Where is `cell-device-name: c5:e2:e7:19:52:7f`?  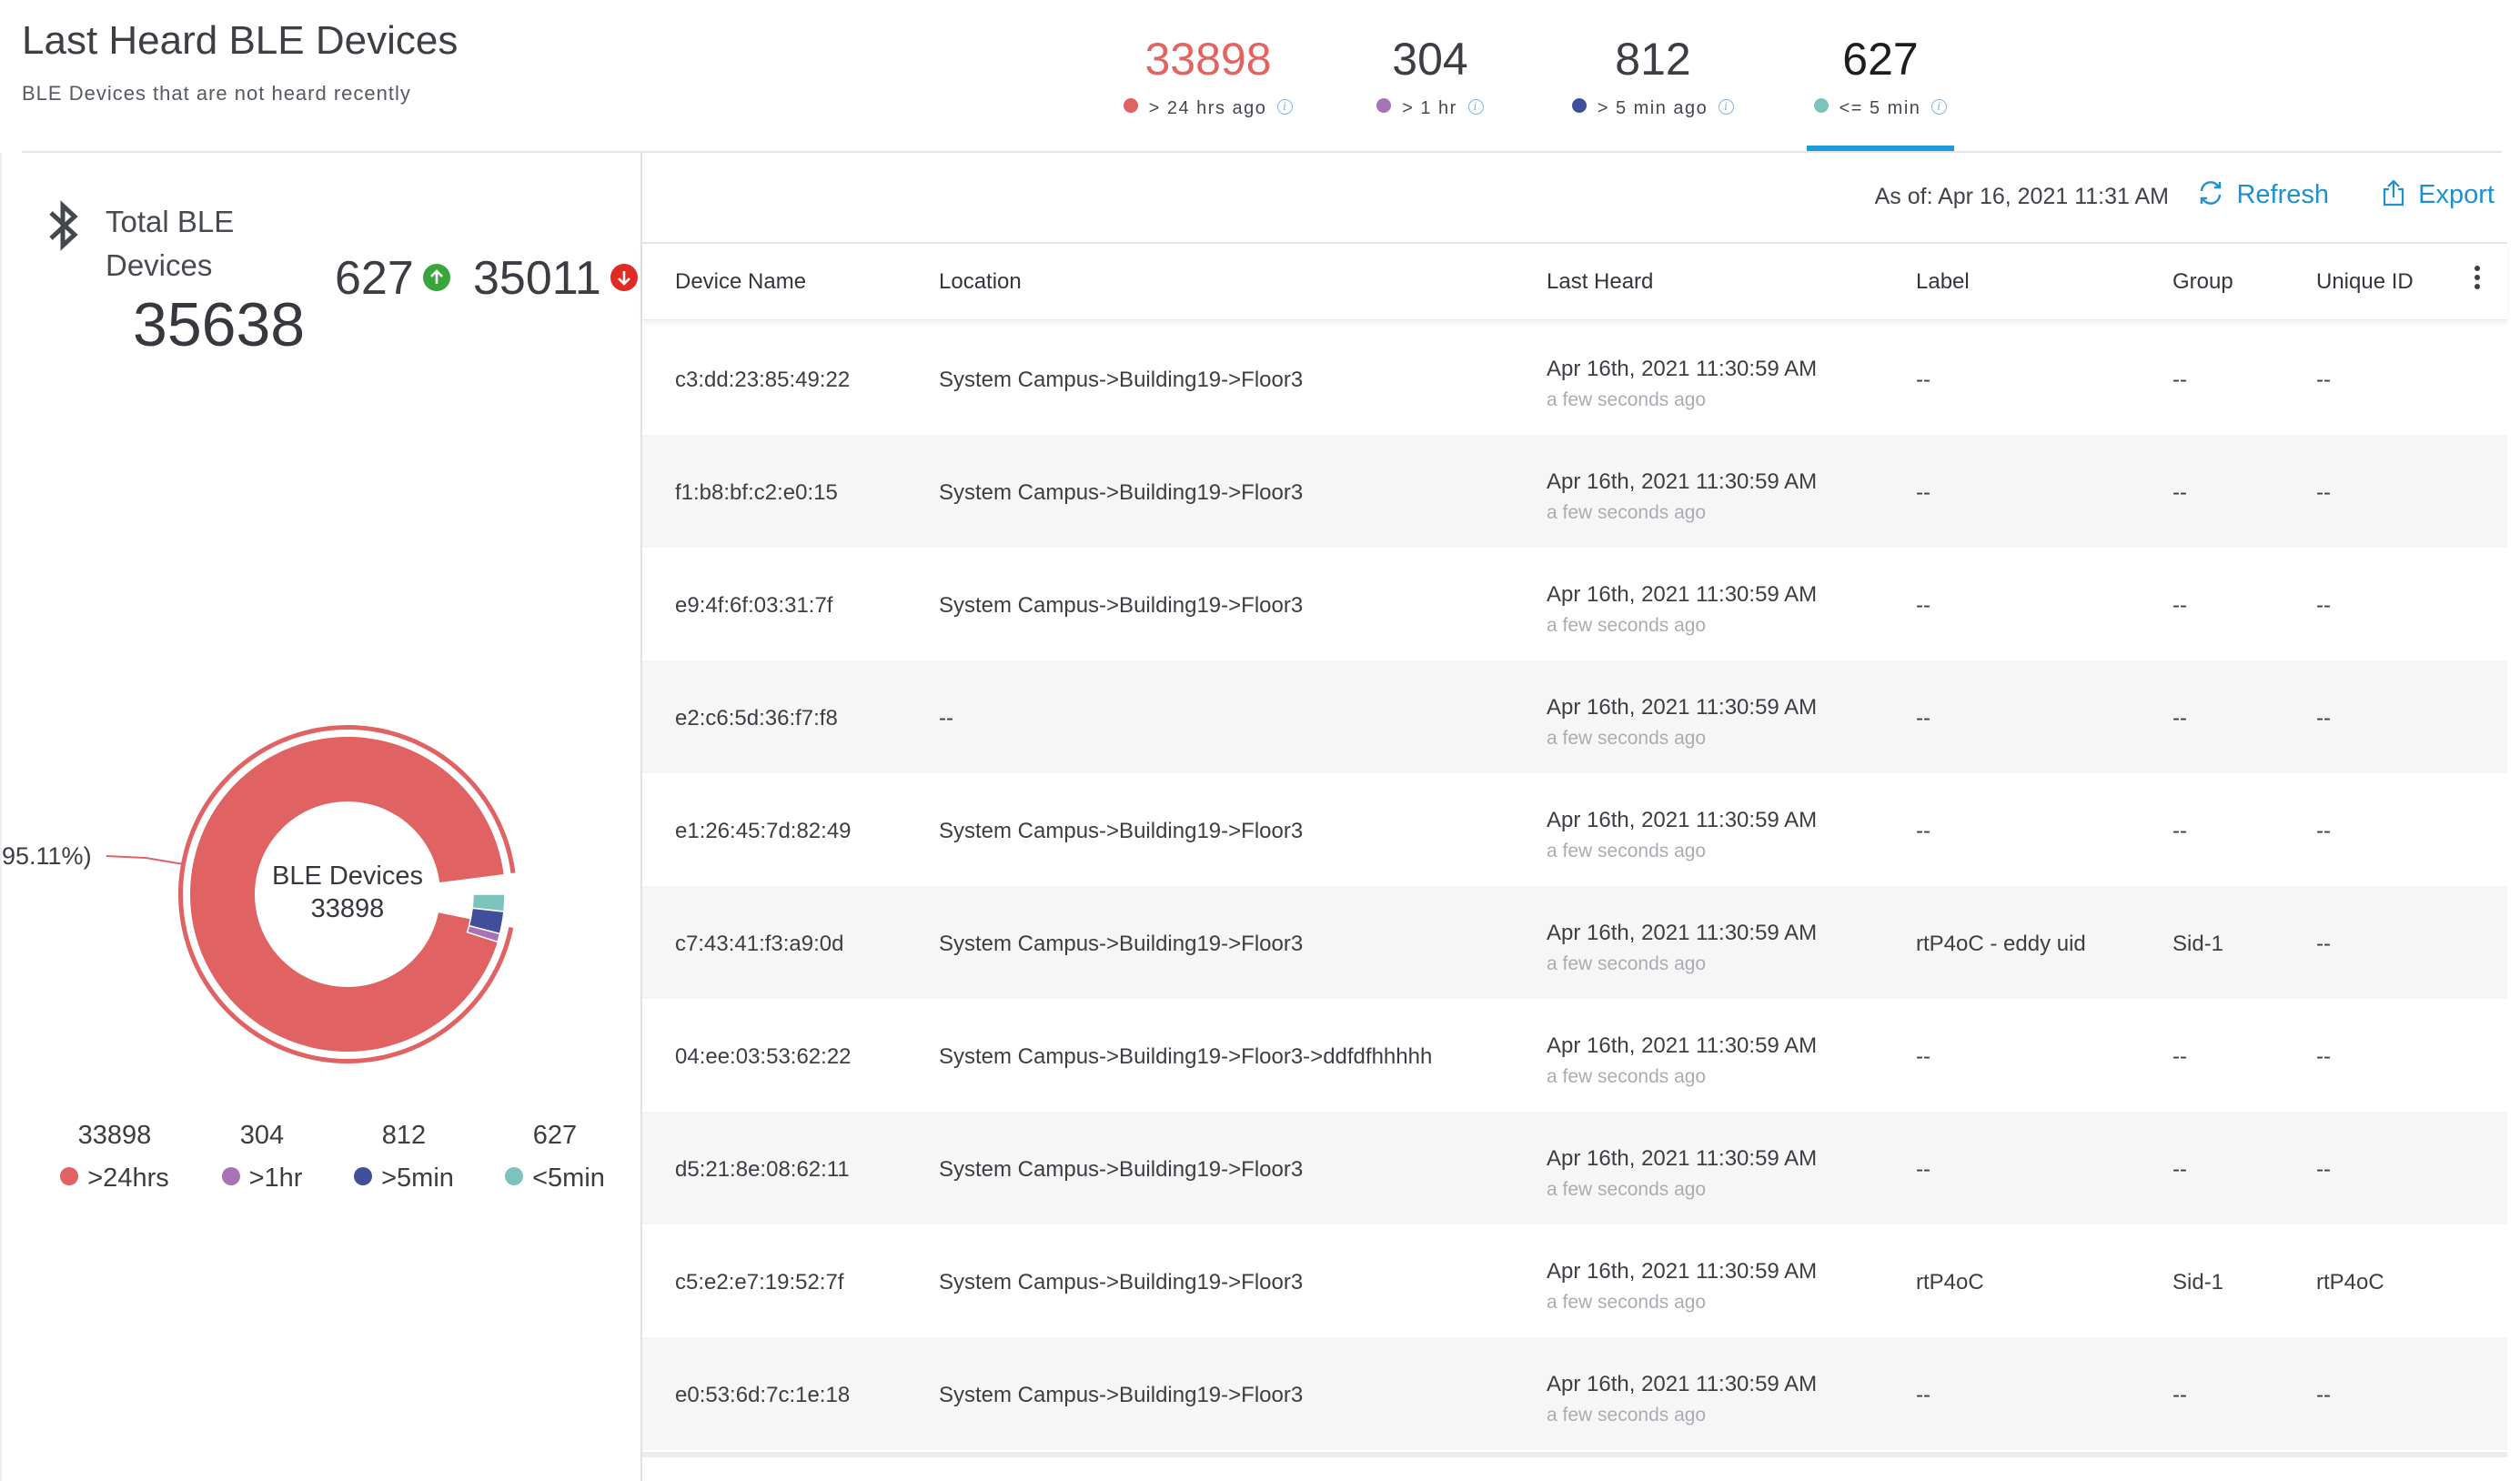
cell-device-name: c5:e2:e7:19:52:7f is located at coordinates (760, 1282).